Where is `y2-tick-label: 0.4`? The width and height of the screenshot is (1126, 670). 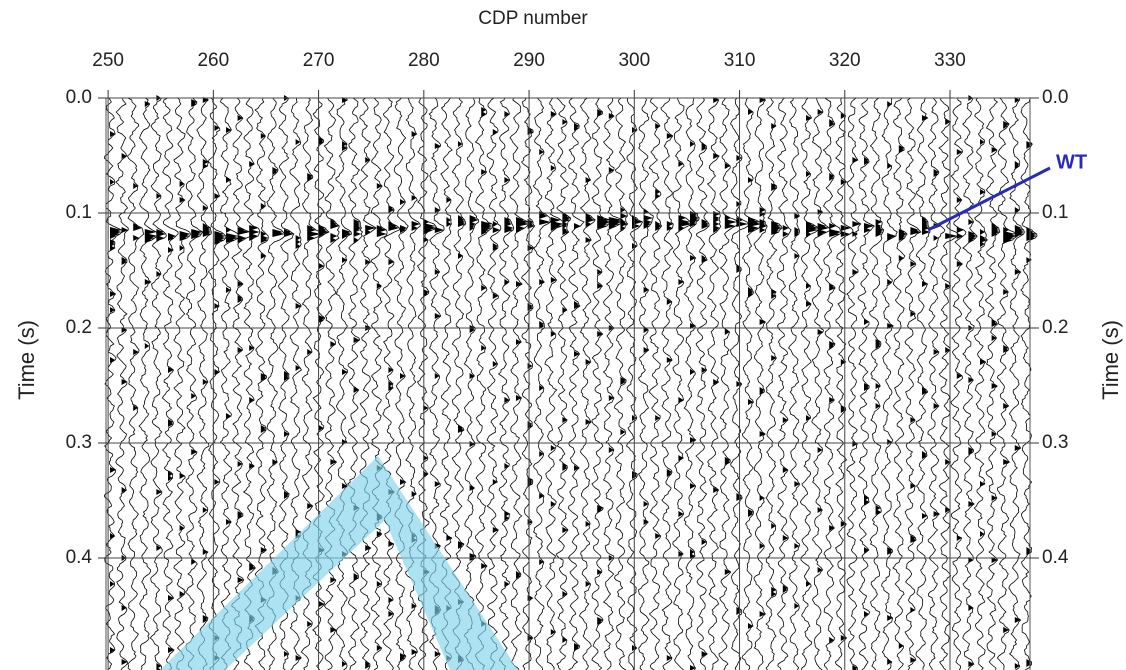
y2-tick-label: 0.4 is located at coordinates (1055, 557).